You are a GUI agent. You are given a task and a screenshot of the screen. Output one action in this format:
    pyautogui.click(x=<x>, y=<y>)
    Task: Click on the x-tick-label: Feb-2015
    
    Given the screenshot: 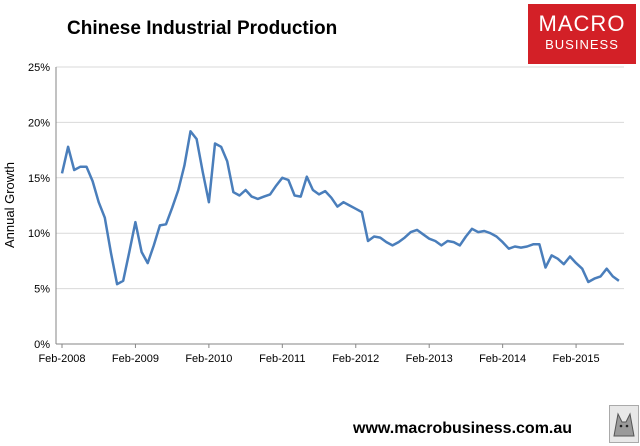 What is the action you would take?
    pyautogui.click(x=576, y=359)
    